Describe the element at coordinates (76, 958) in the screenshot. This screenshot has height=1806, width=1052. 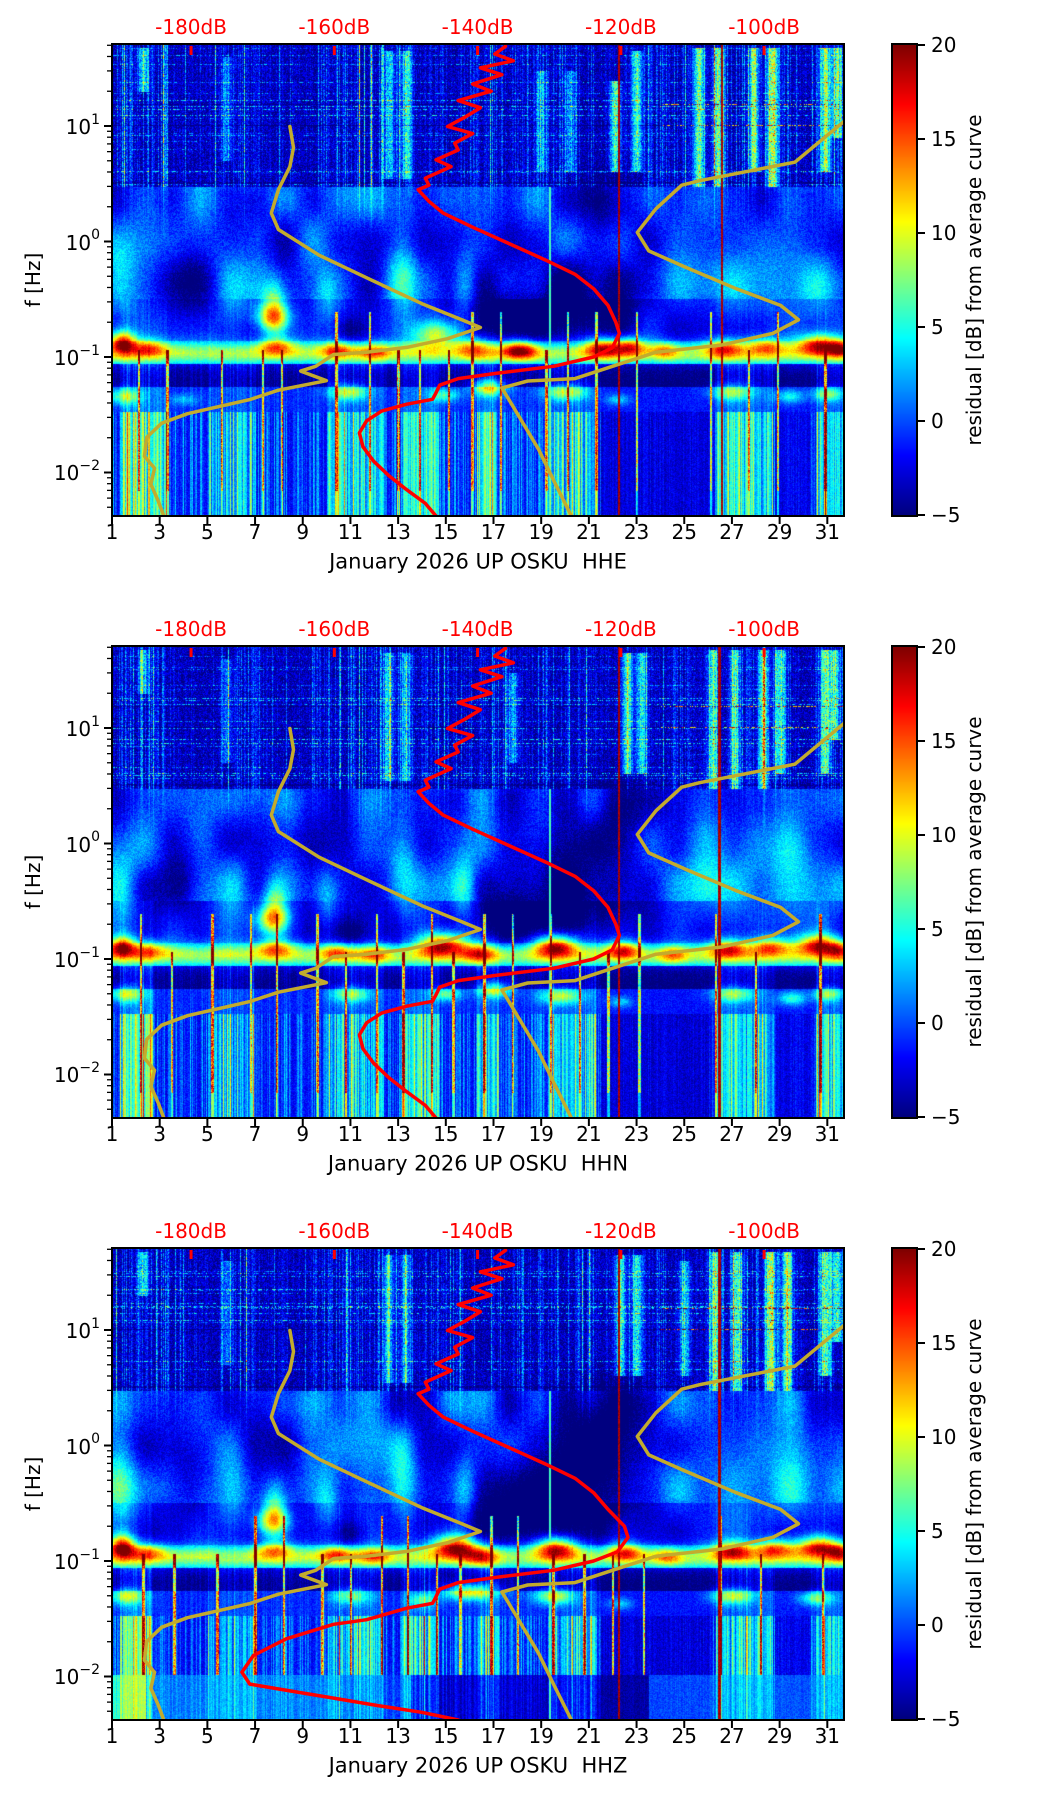
I see `y-tick-label: 10⁻¹` at that location.